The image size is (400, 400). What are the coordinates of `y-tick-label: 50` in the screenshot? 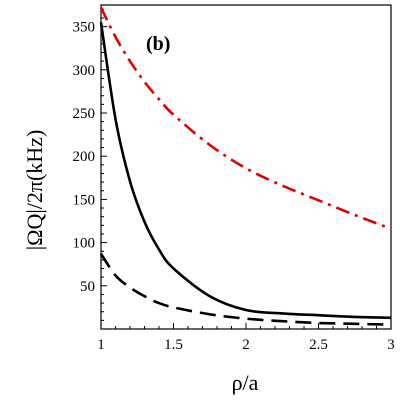 It's located at (87, 287).